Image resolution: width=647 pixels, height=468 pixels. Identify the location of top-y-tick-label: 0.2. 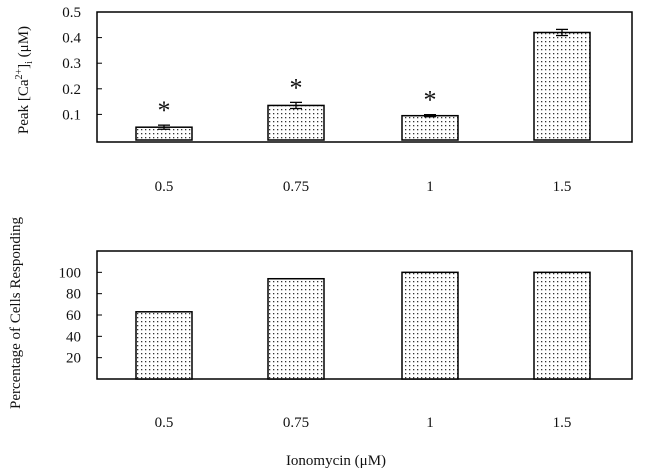
(71, 90).